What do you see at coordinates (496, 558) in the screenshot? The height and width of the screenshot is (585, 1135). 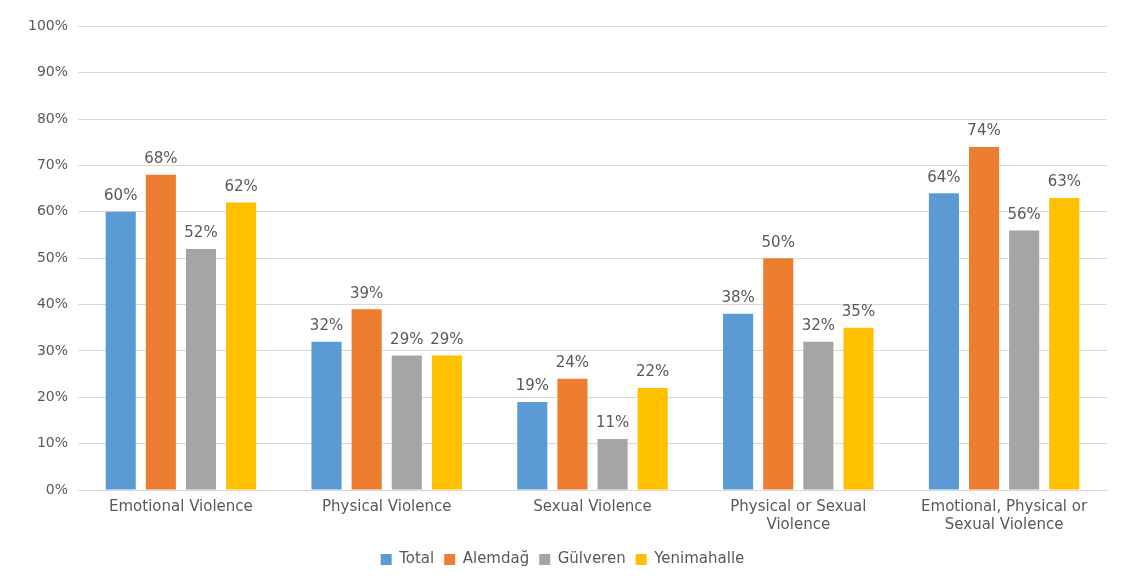 I see `legend-label: Alemdağ` at bounding box center [496, 558].